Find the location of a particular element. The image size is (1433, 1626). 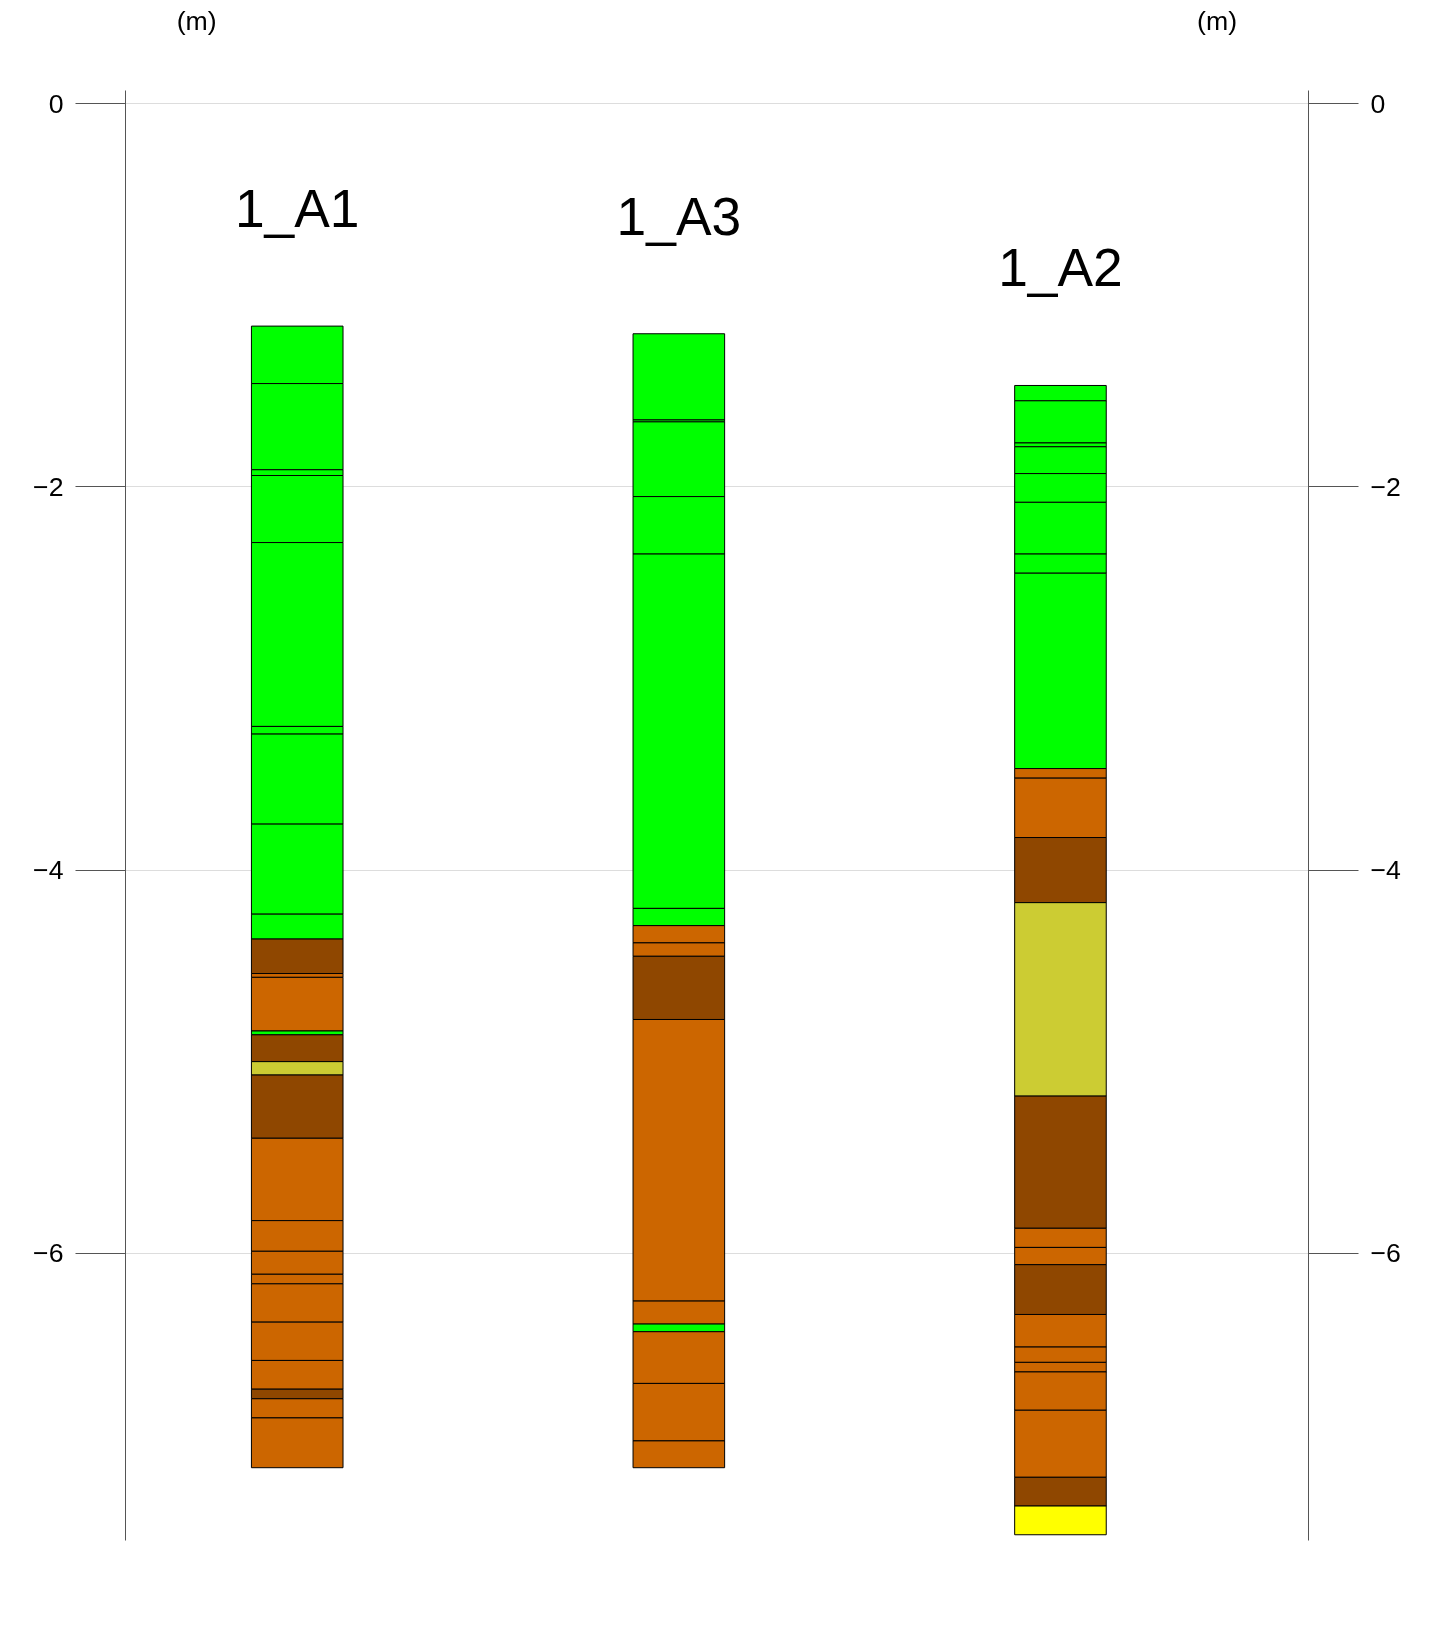

y2-tick-label: −2 is located at coordinates (1385, 487).